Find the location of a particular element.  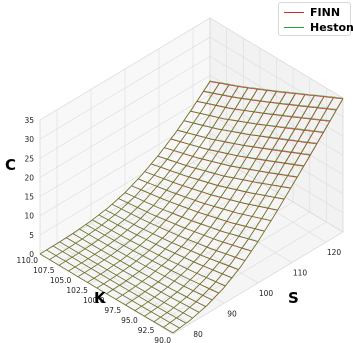

y-tick-label: 110.0 is located at coordinates (28, 260).